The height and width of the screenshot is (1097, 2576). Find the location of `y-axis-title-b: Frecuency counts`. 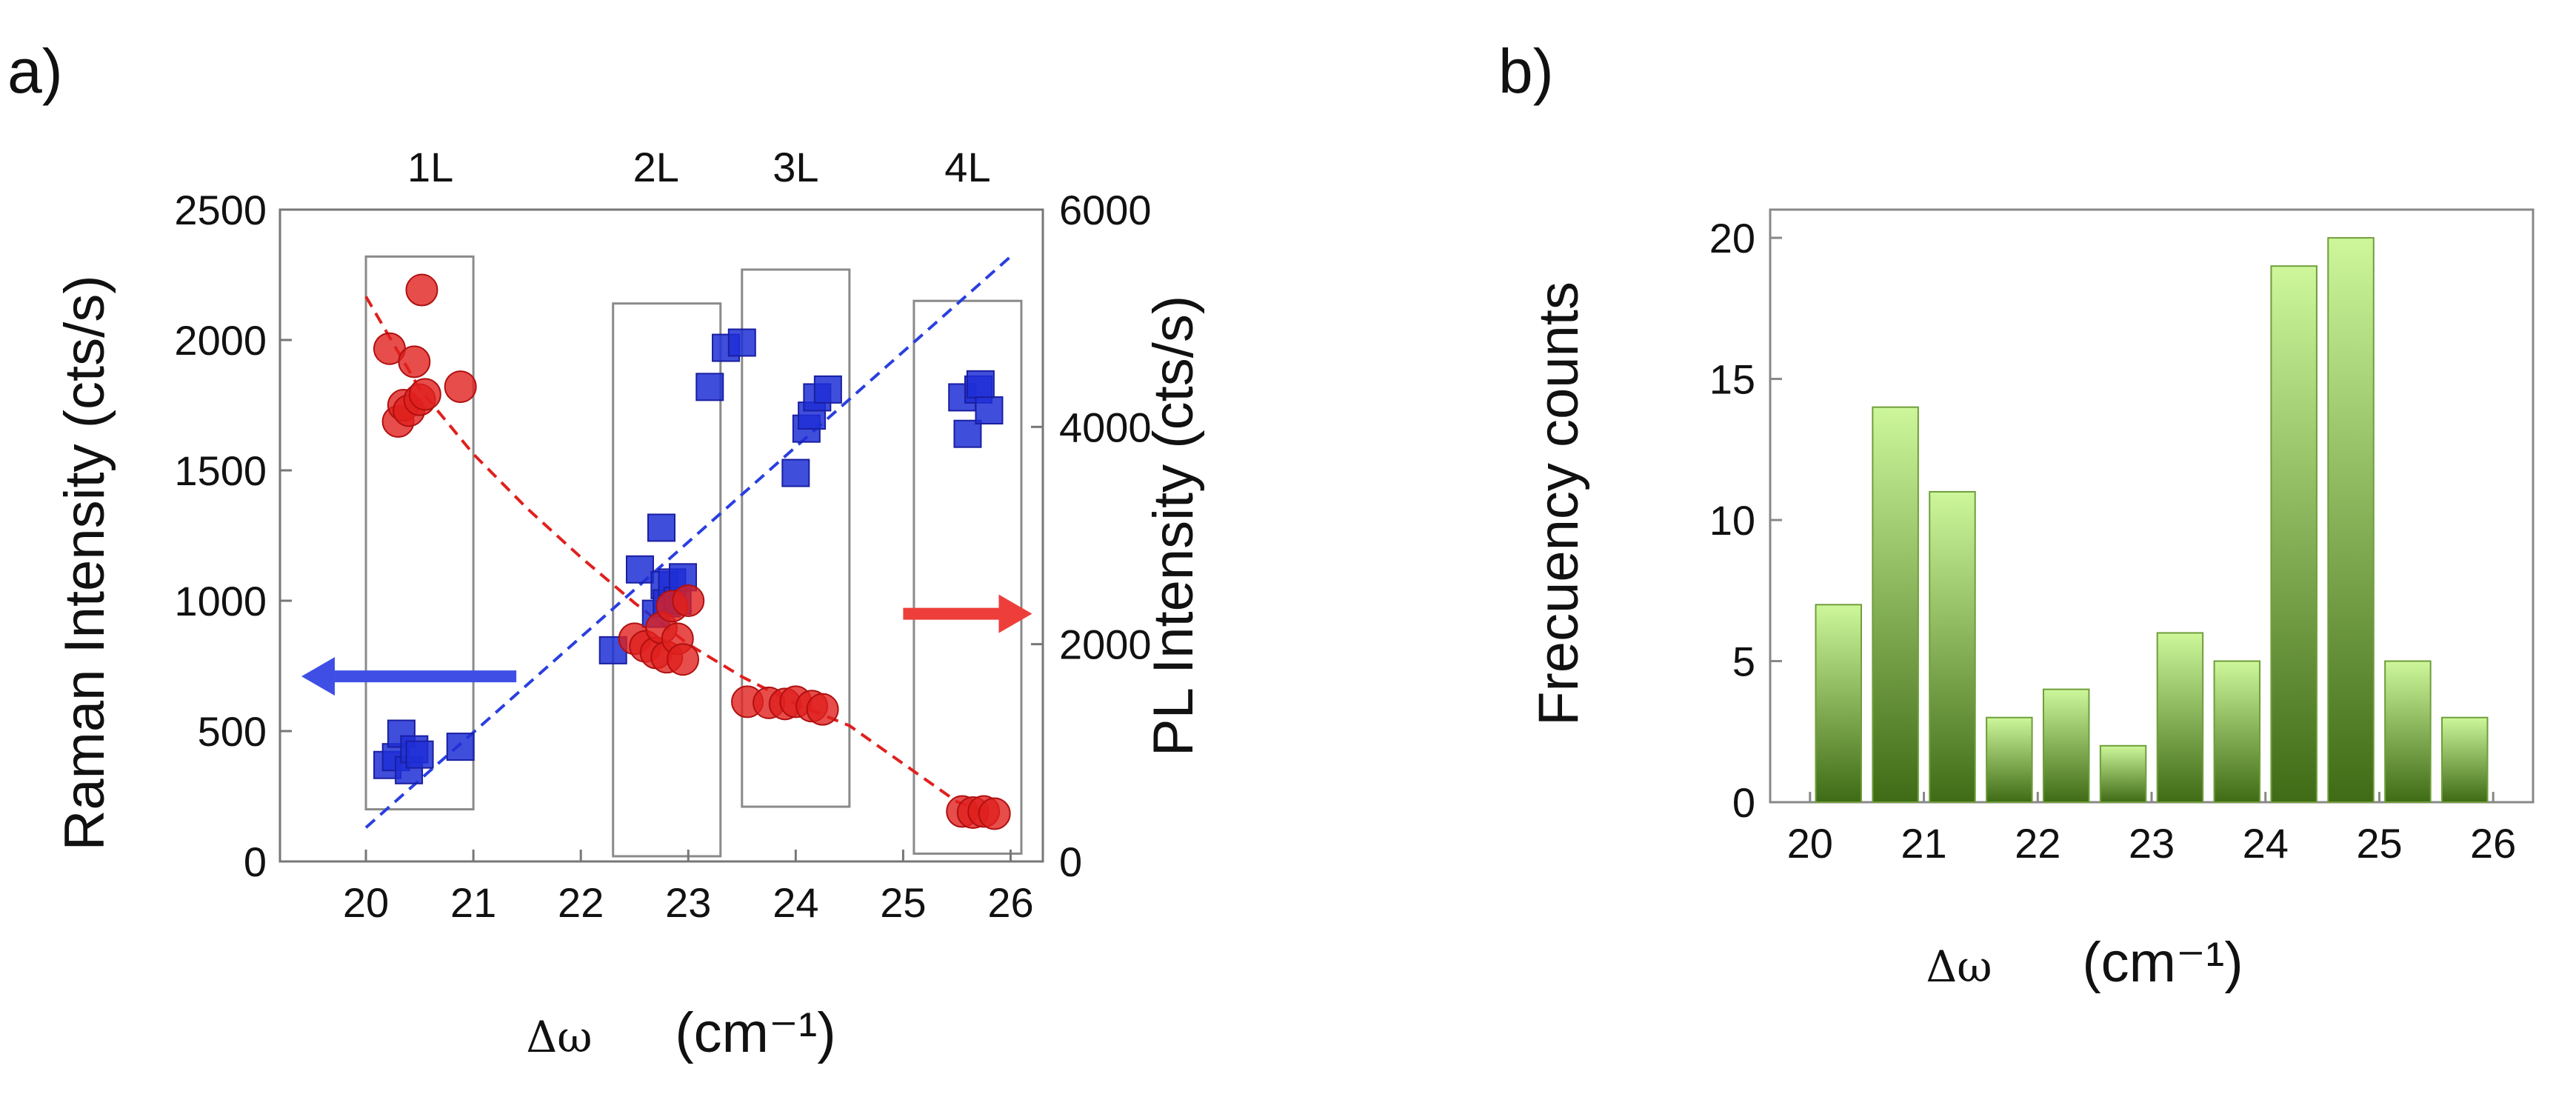

y-axis-title-b: Frecuency counts is located at coordinates (1558, 504).